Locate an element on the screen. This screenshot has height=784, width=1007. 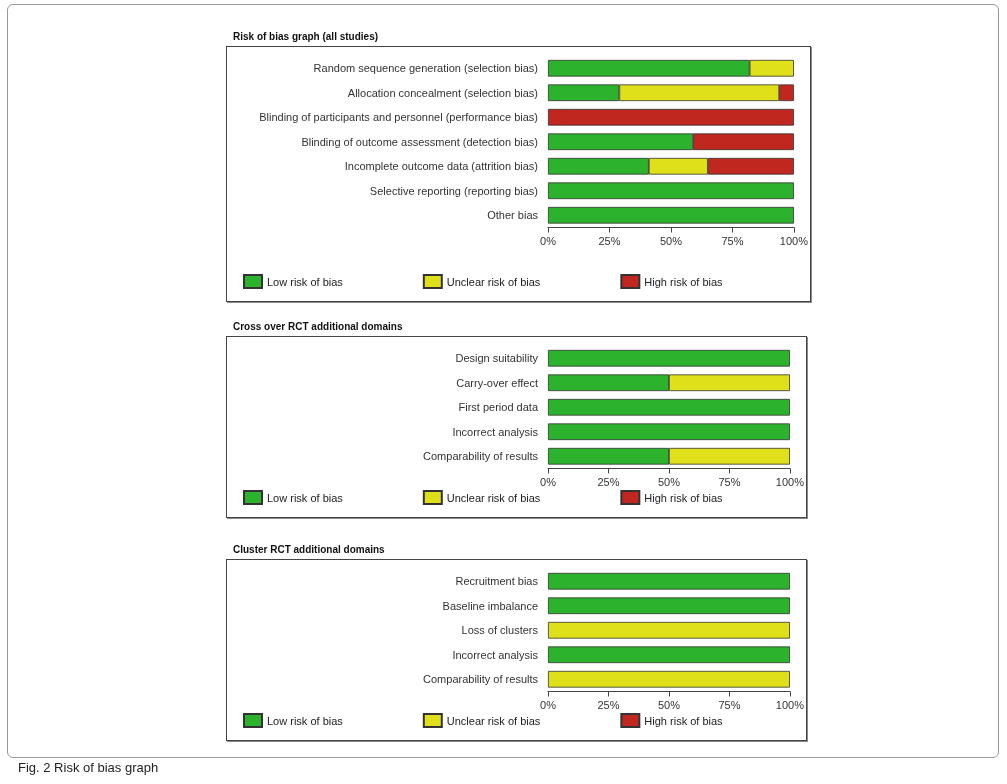
y-tick-label: Incomplete outcome data (attrition bias) is located at coordinates (441, 166).